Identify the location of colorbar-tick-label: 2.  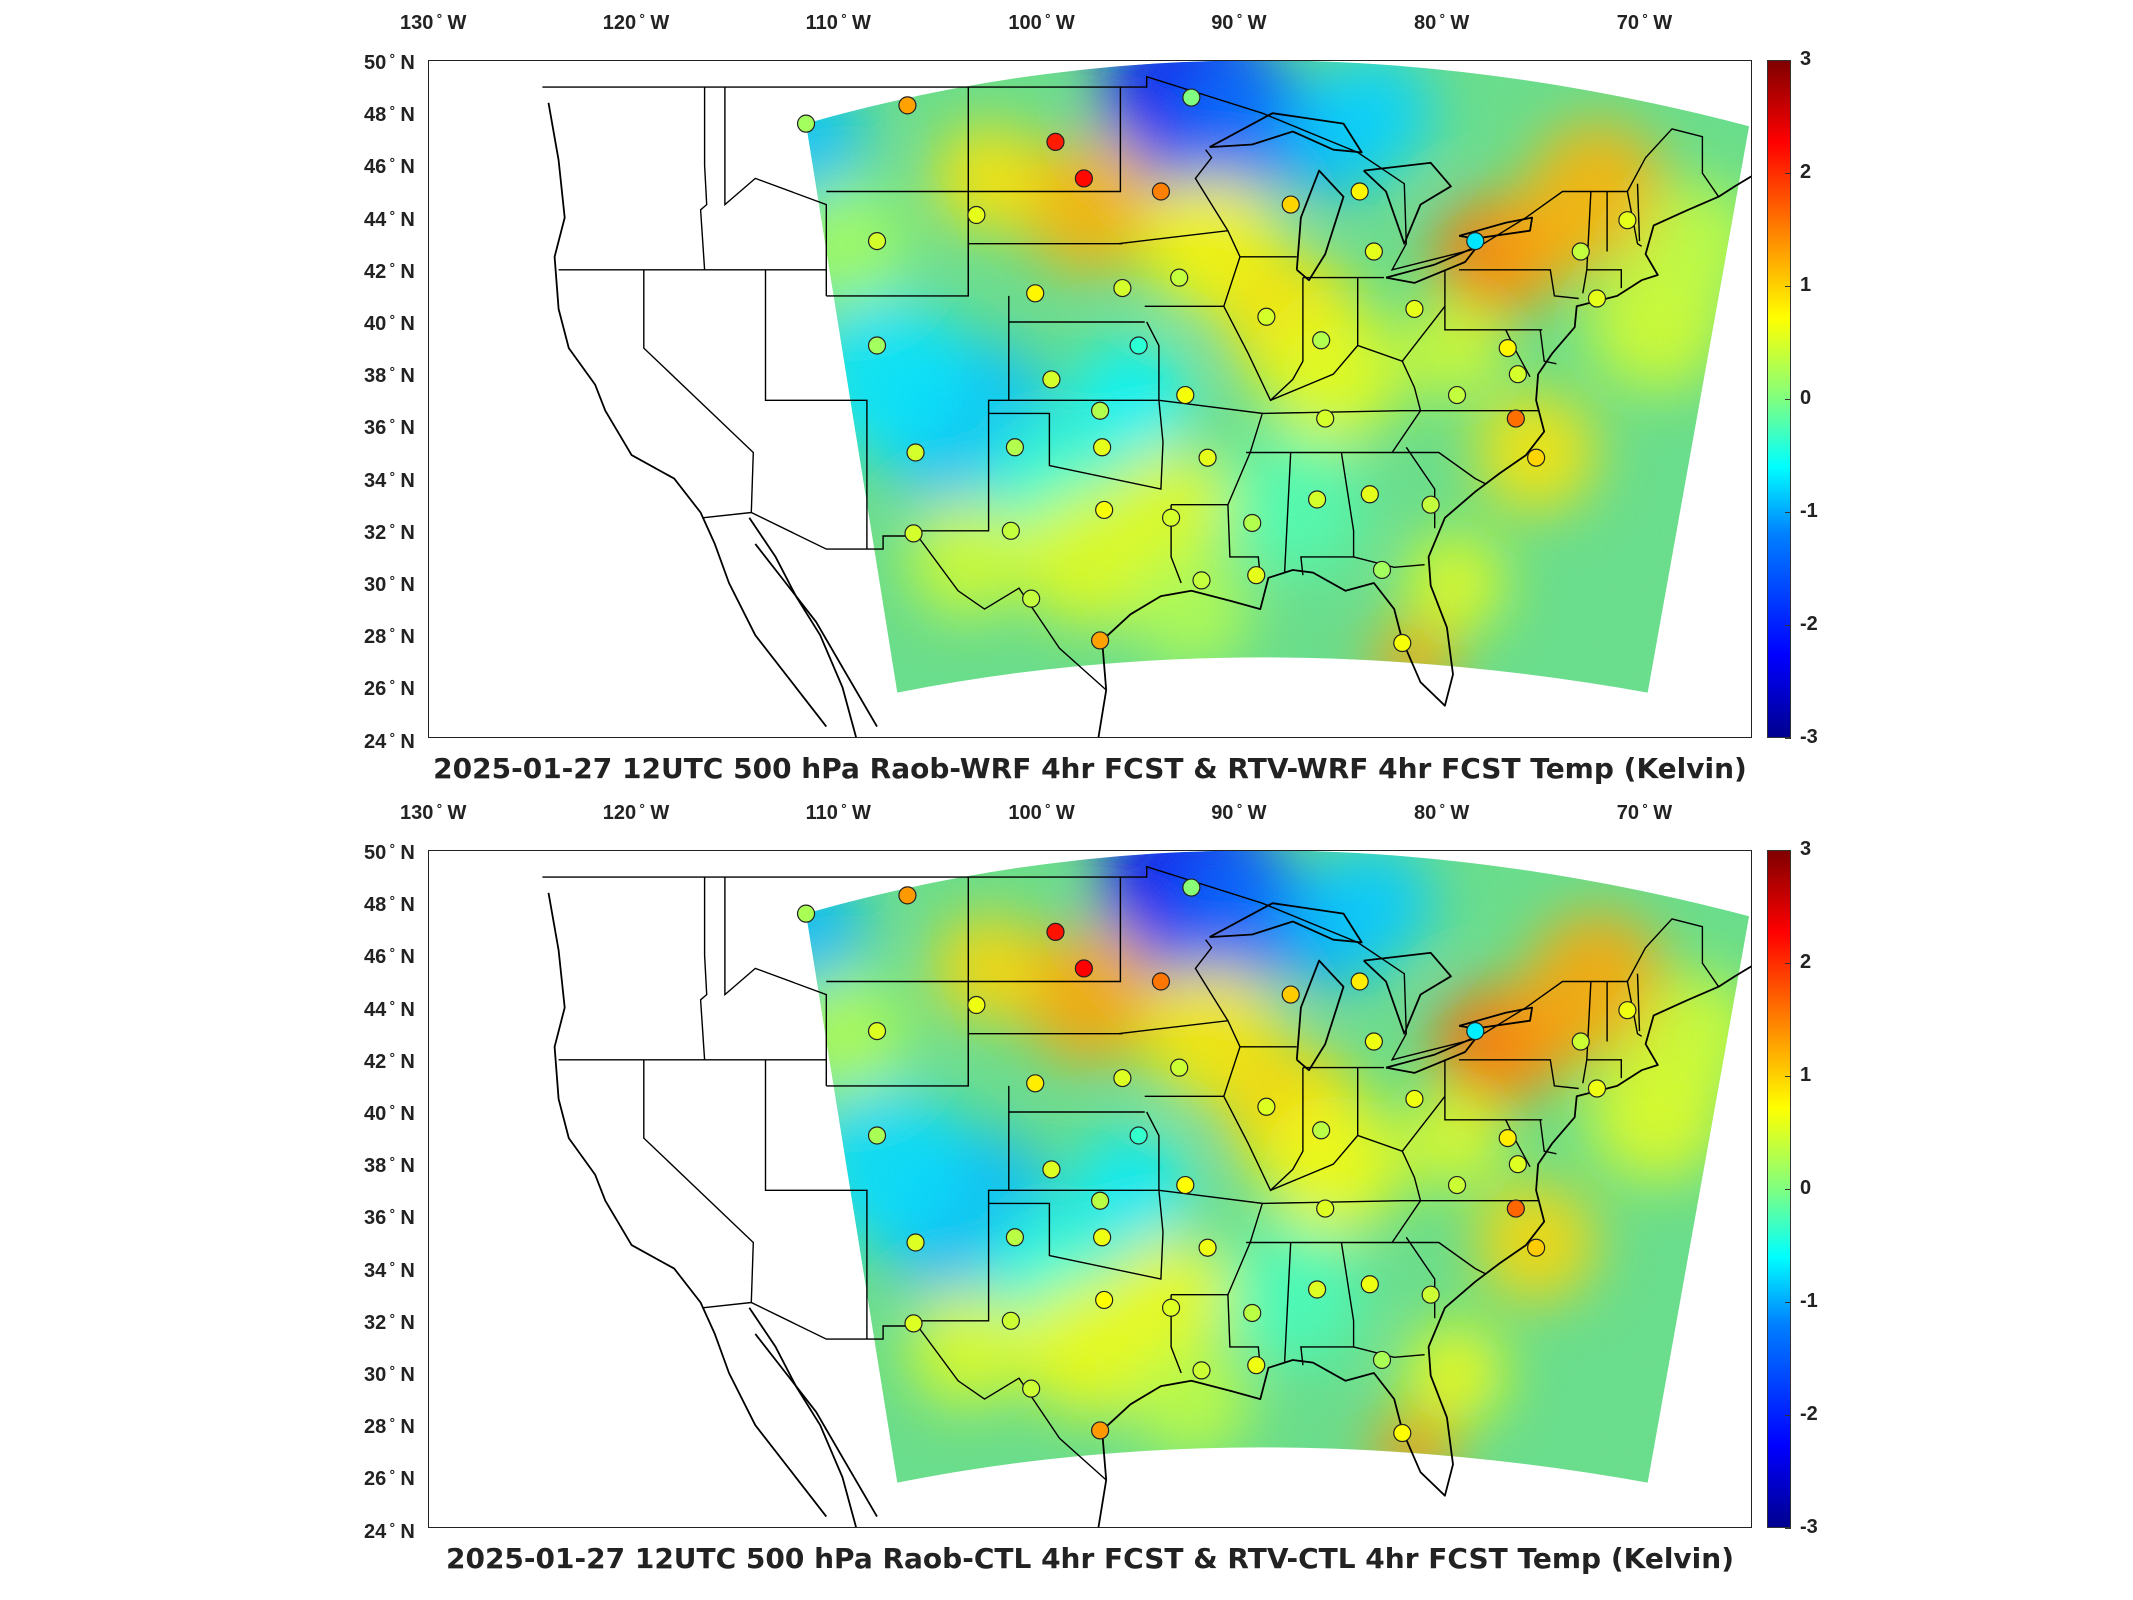
(1806, 962).